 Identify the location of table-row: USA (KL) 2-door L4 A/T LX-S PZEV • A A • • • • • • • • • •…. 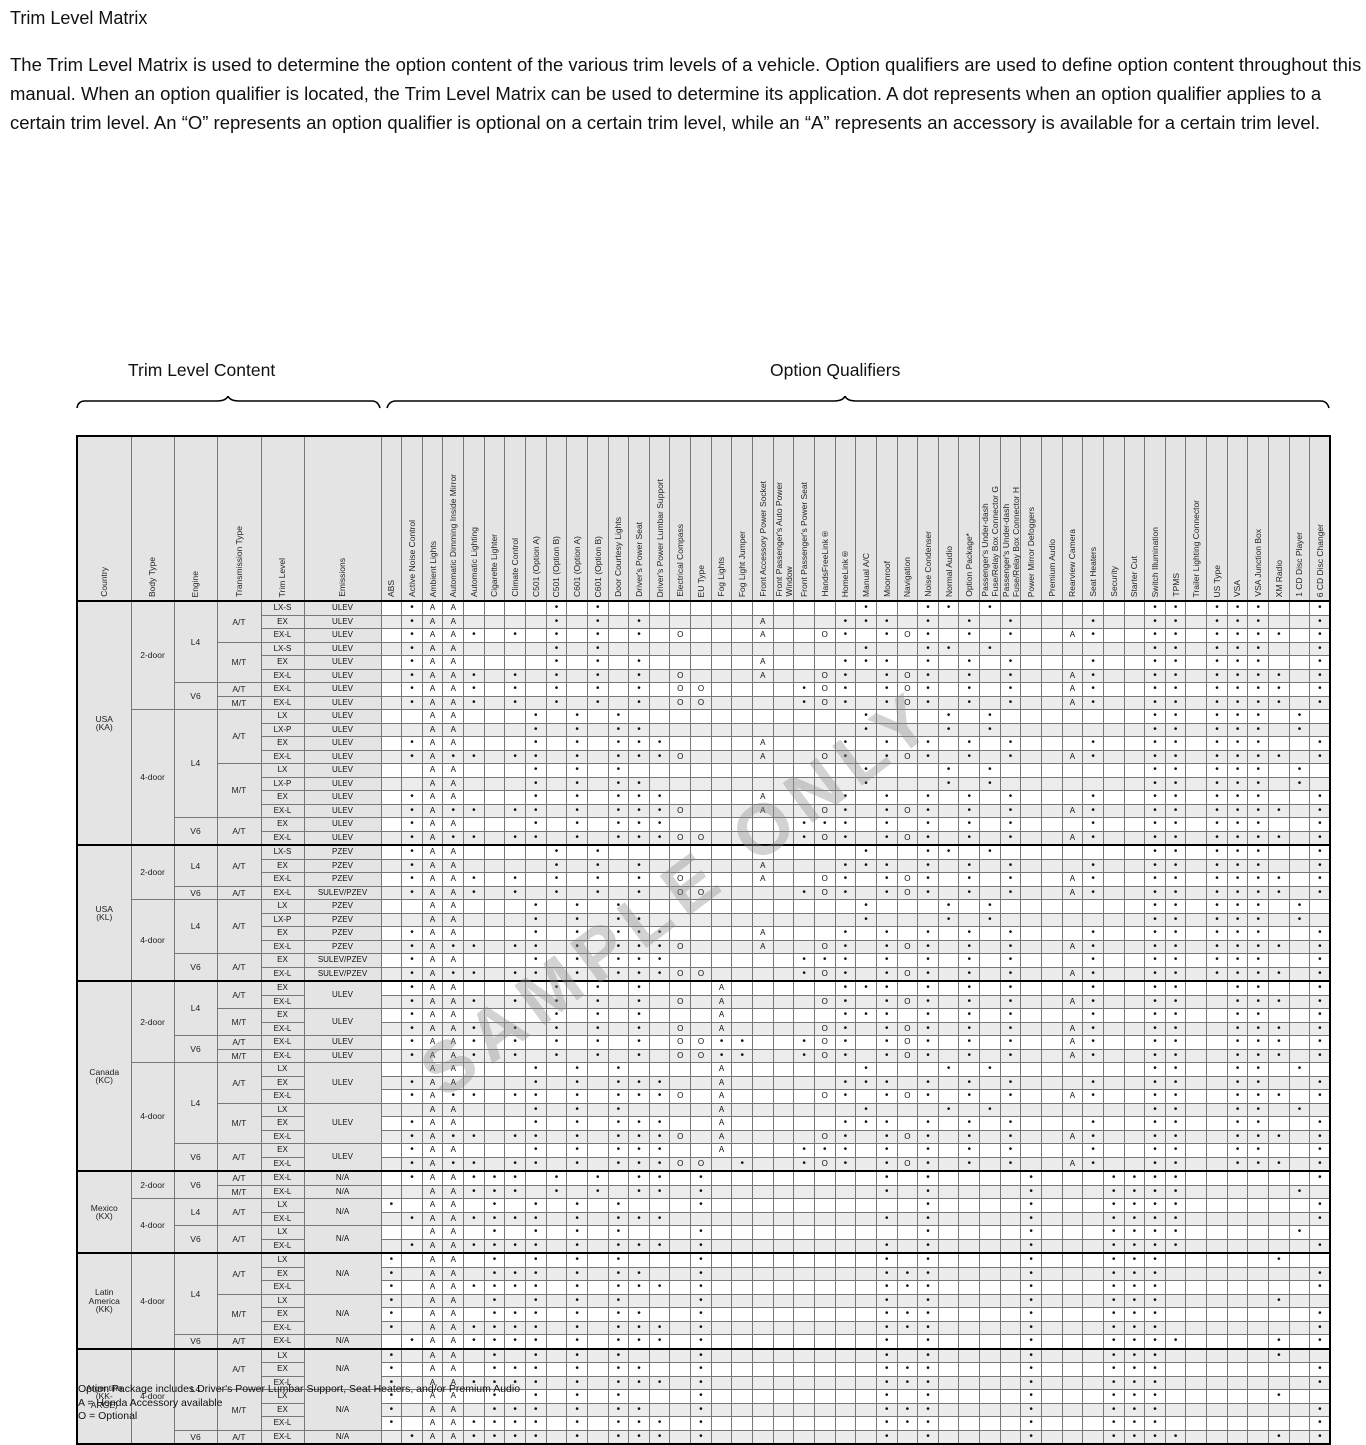
(703, 913).